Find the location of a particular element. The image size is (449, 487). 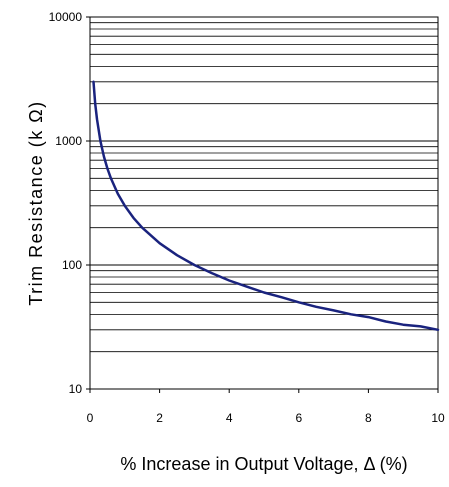

x-tick-label: 6 is located at coordinates (298, 418).